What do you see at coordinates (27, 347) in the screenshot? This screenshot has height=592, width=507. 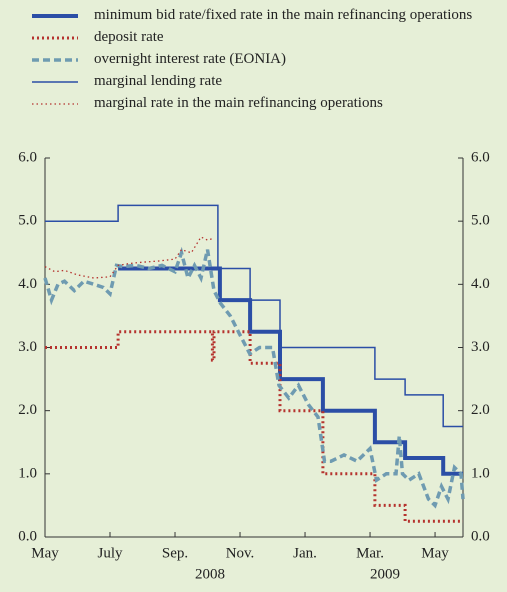 I see `y-tick-label: 3.0` at bounding box center [27, 347].